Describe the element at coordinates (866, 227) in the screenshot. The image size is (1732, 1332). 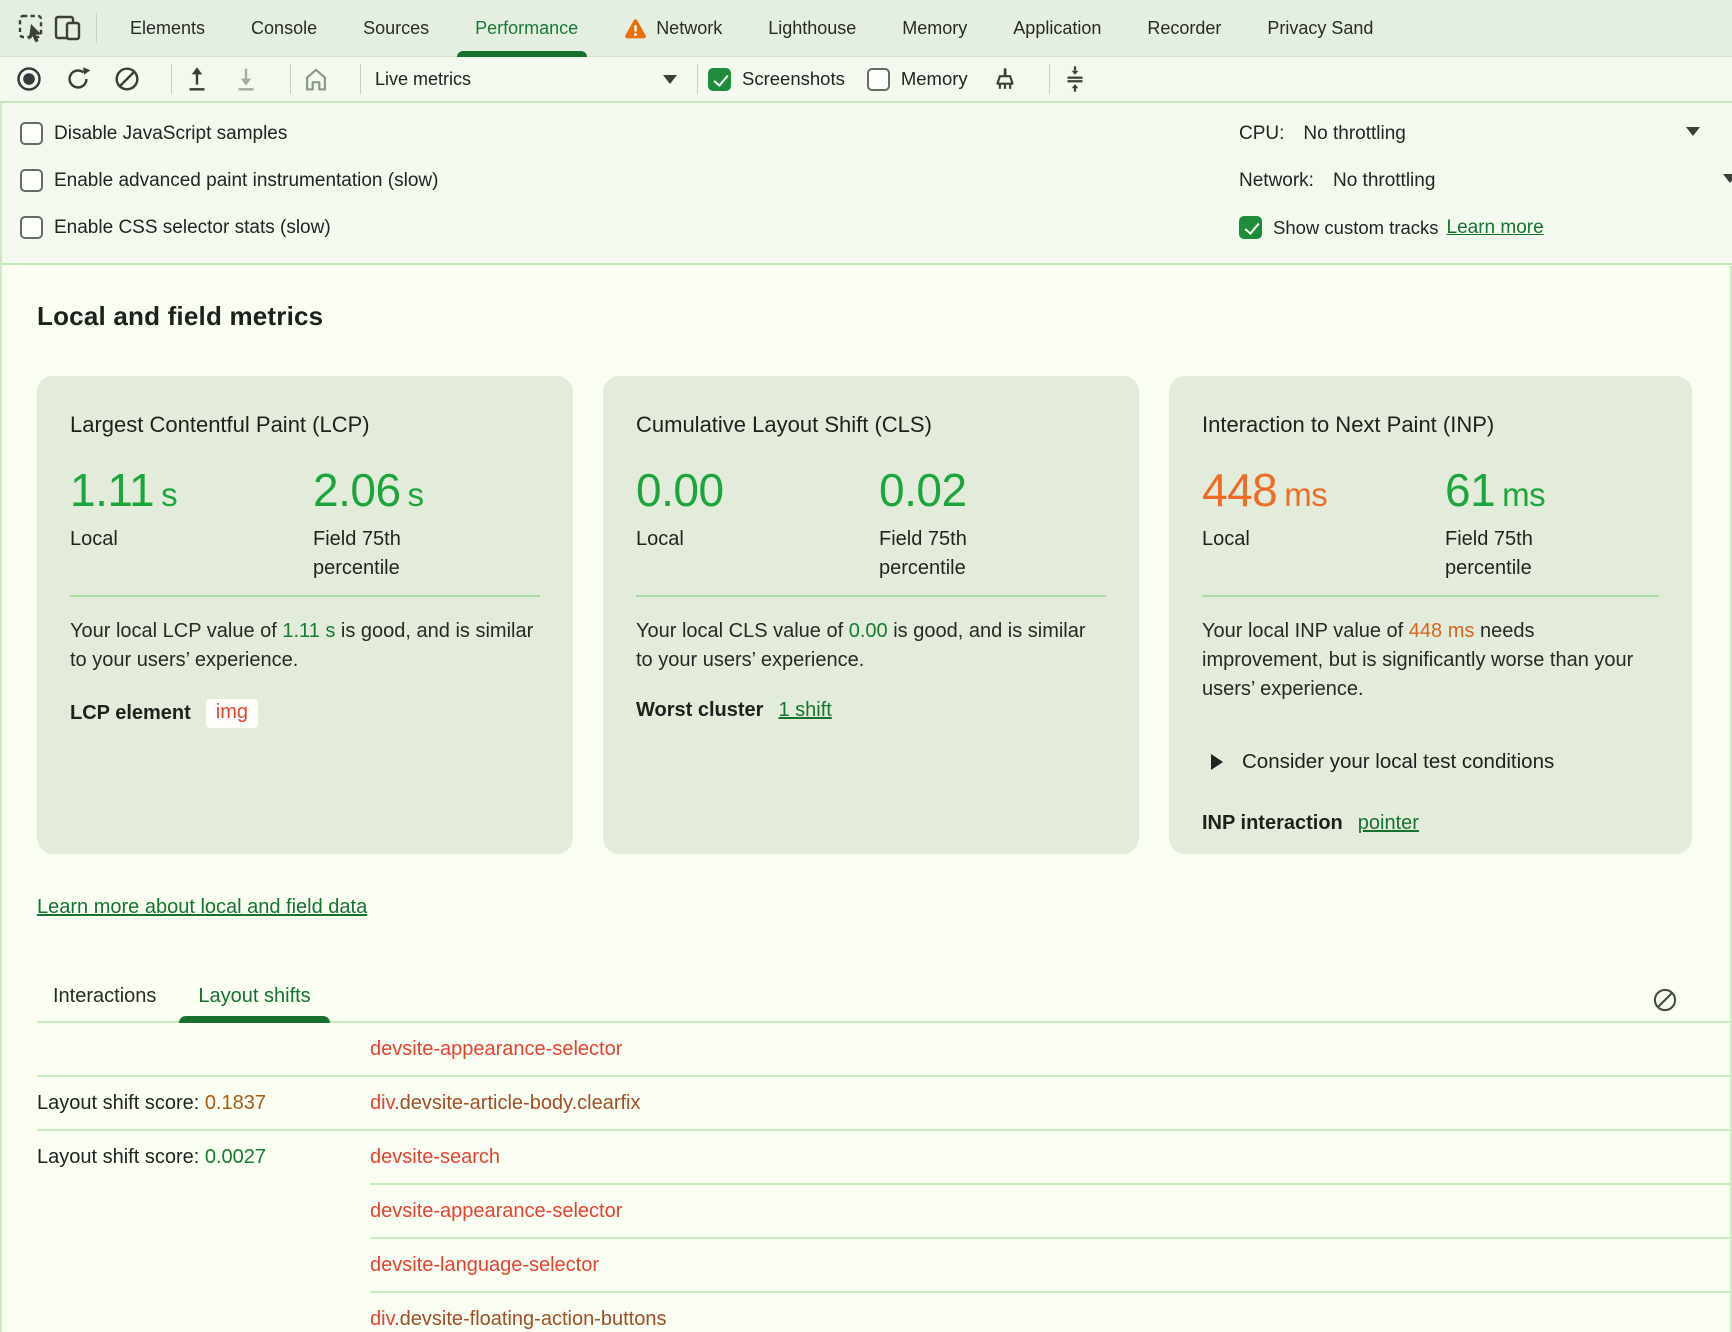
I see `setting-row-css-selector-stats: Enable CSS selector stats (slow)` at that location.